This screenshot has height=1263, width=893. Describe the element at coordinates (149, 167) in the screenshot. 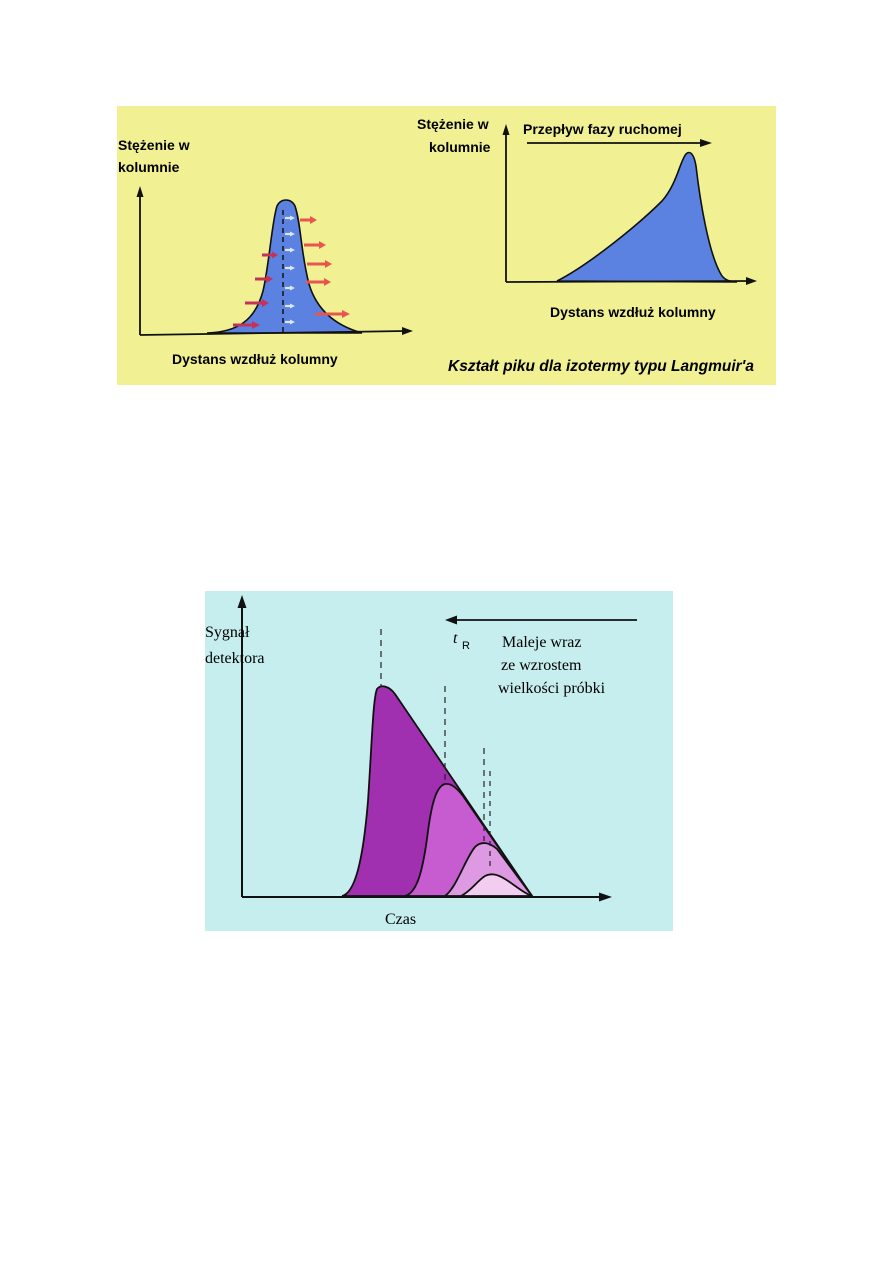

I see `left-y-label-line2: kolumnie` at that location.